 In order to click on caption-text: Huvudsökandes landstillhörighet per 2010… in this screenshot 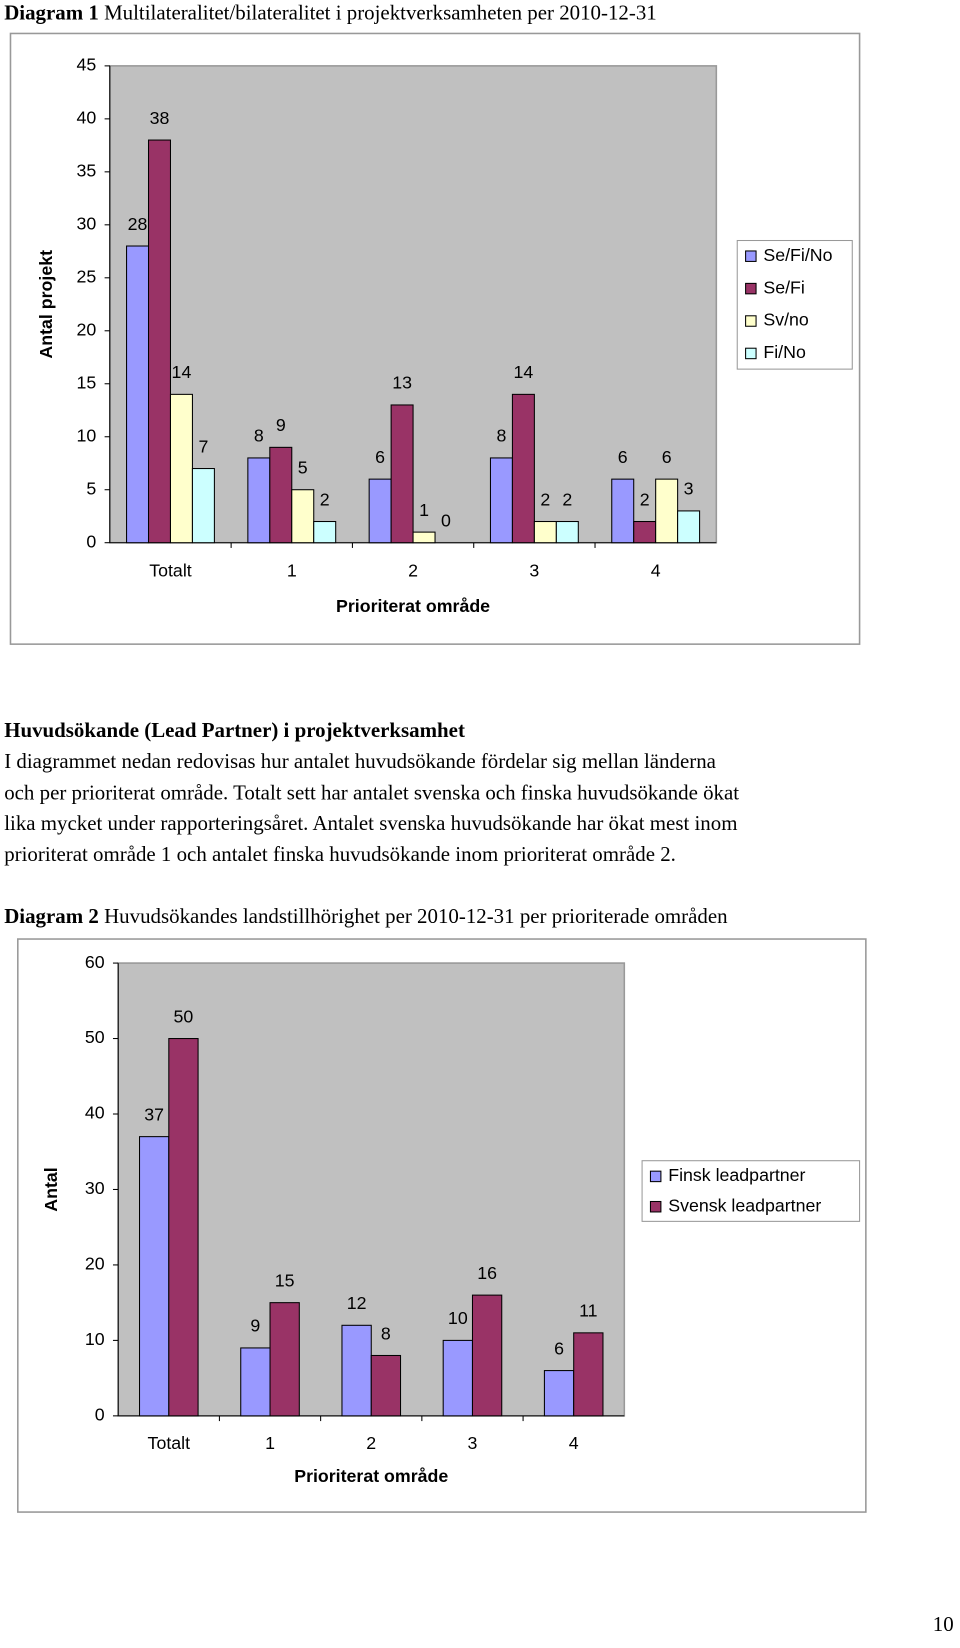, I will do `click(416, 916)`.